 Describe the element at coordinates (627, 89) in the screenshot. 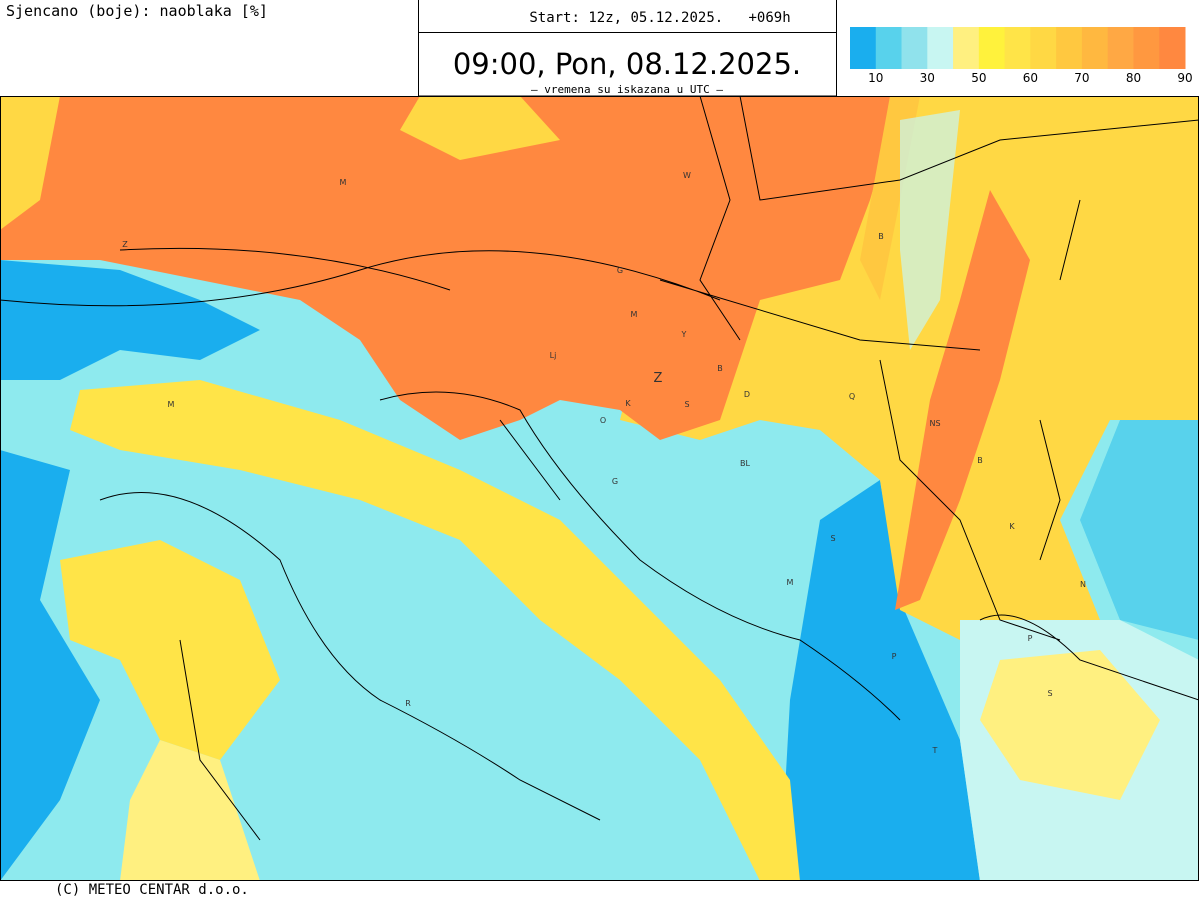

I see `utc-note: – vremena su iskazana u UTC –` at that location.